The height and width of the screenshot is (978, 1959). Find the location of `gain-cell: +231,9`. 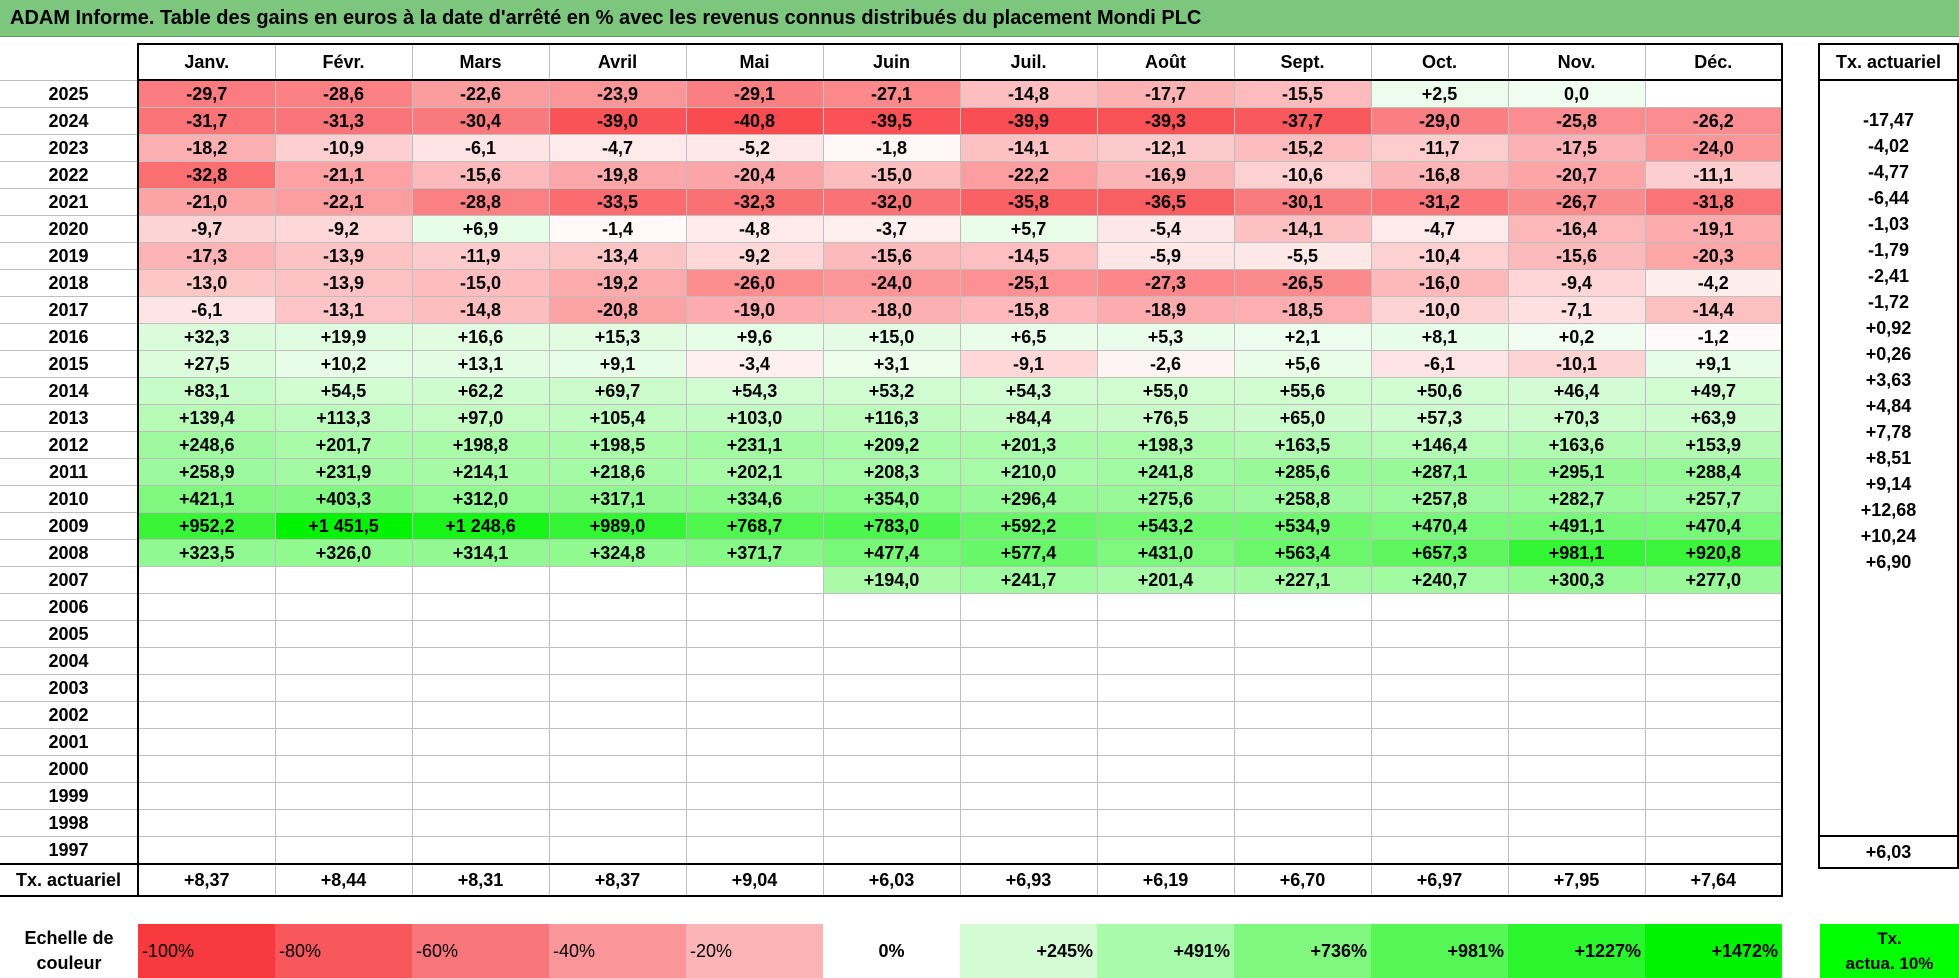

gain-cell: +231,9 is located at coordinates (343, 472).